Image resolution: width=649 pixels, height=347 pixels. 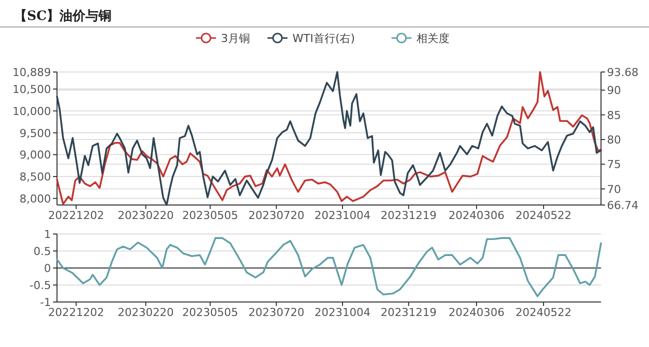 What do you see at coordinates (31, 89) in the screenshot?
I see `y-tick-label: 10,500` at bounding box center [31, 89].